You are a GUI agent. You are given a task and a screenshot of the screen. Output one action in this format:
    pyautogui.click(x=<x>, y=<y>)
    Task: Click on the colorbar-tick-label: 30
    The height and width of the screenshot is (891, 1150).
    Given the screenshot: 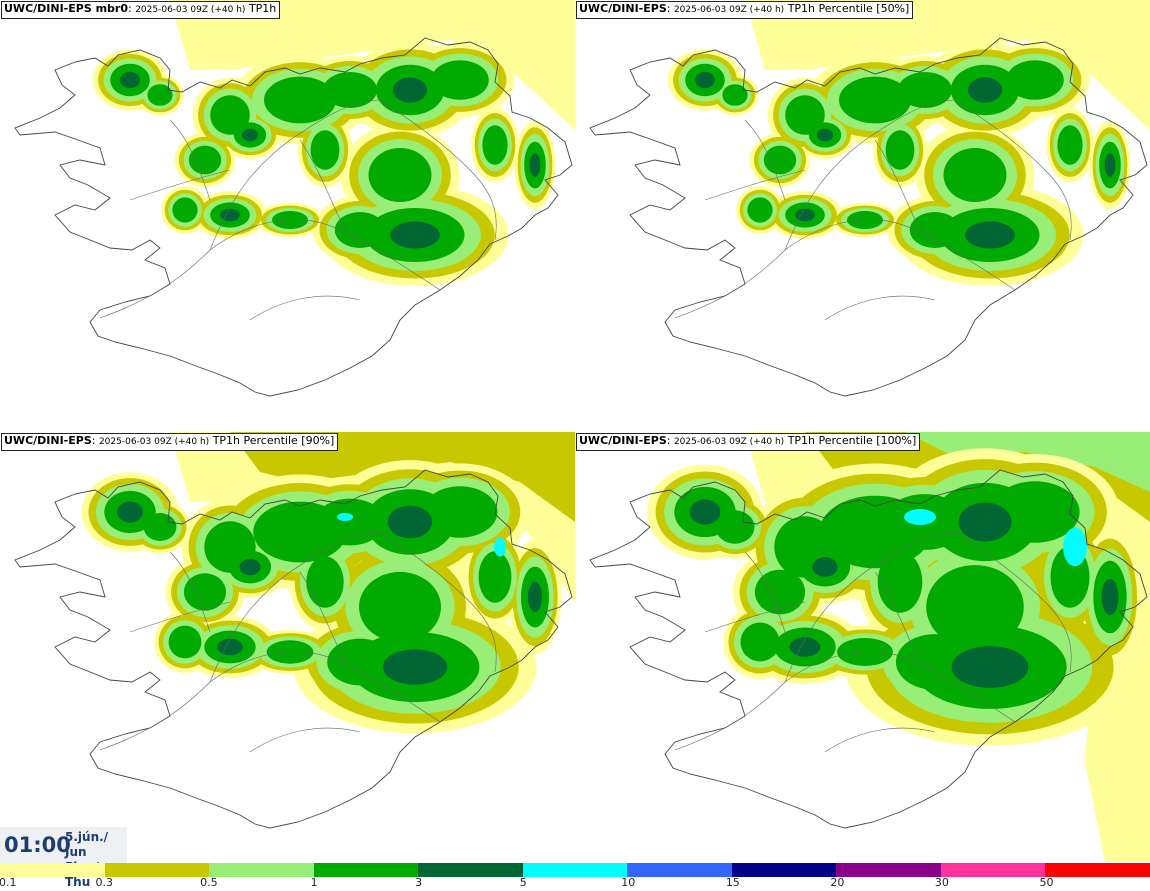 What is the action you would take?
    pyautogui.click(x=941, y=882)
    